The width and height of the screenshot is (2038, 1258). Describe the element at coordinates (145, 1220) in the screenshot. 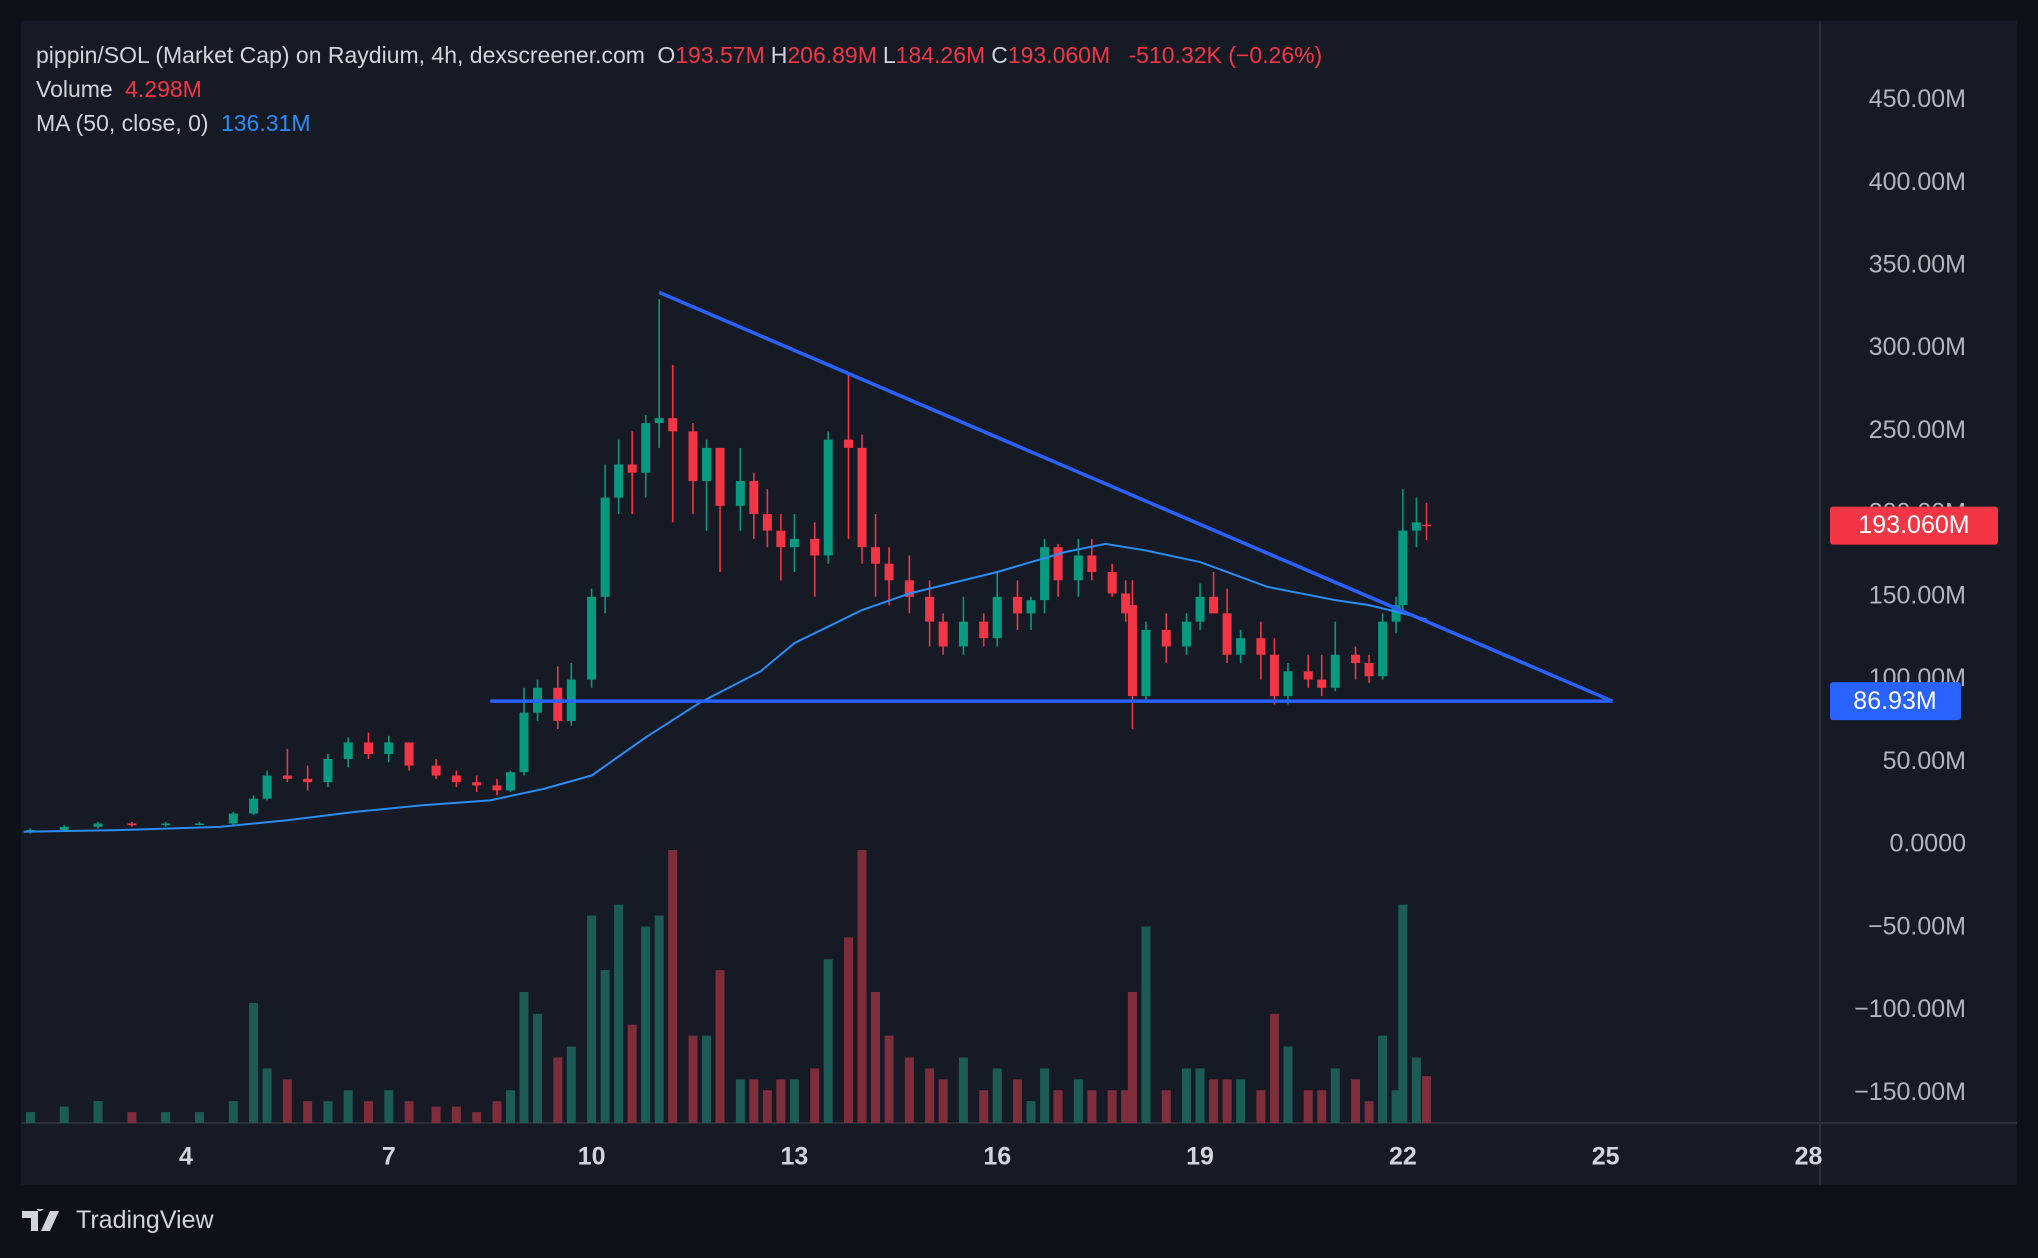

I see `brand: TradingView` at that location.